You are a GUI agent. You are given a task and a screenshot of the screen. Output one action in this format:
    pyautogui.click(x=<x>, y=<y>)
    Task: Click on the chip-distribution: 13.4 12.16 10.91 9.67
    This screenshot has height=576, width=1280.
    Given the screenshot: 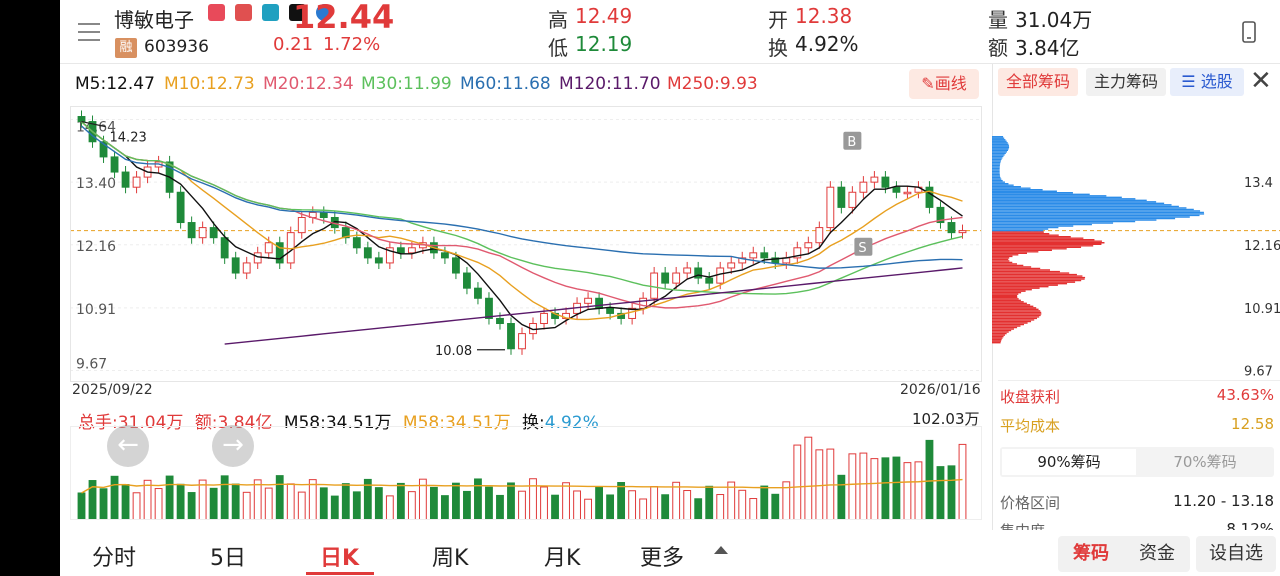 What is the action you would take?
    pyautogui.click(x=1136, y=257)
    